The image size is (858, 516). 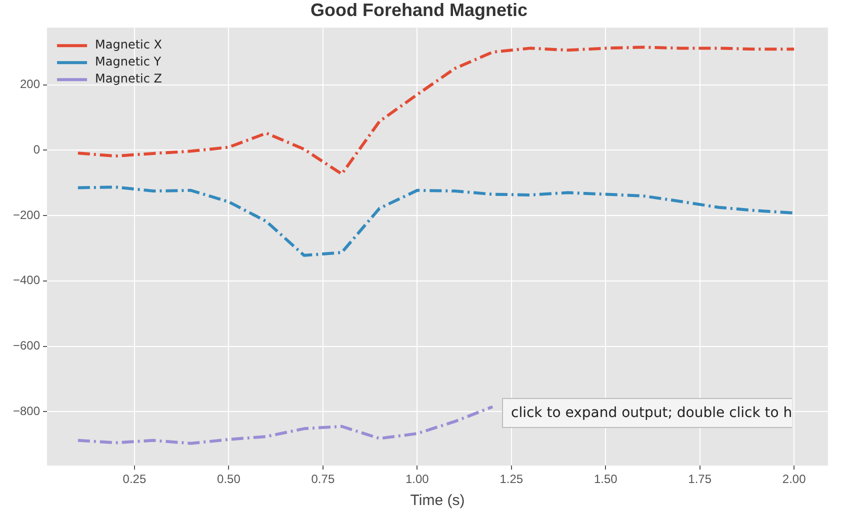 I want to click on x-tick-label: 1.75, so click(x=700, y=479).